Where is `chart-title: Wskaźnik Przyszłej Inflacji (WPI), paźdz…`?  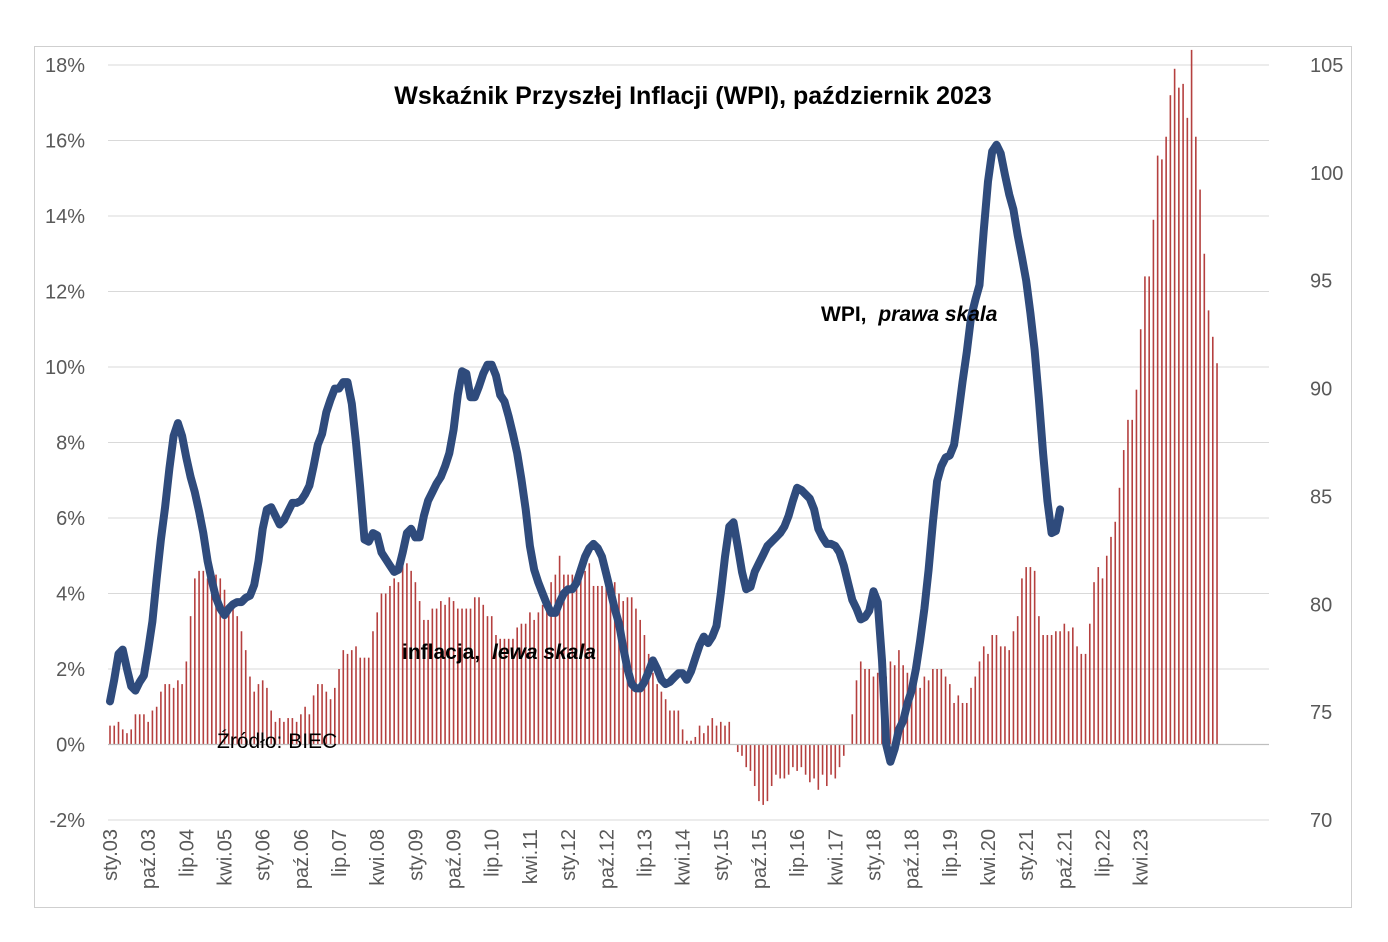 chart-title: Wskaźnik Przyszłej Inflacji (WPI), paźdz… is located at coordinates (692, 96).